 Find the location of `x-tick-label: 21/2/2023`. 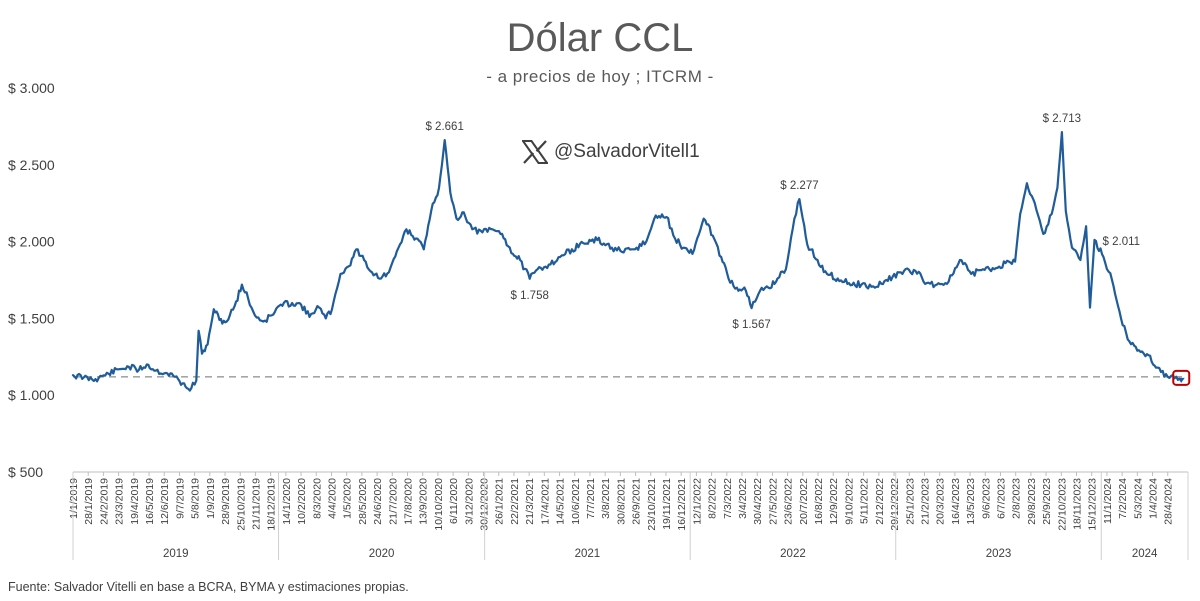

x-tick-label: 21/2/2023 is located at coordinates (925, 501).